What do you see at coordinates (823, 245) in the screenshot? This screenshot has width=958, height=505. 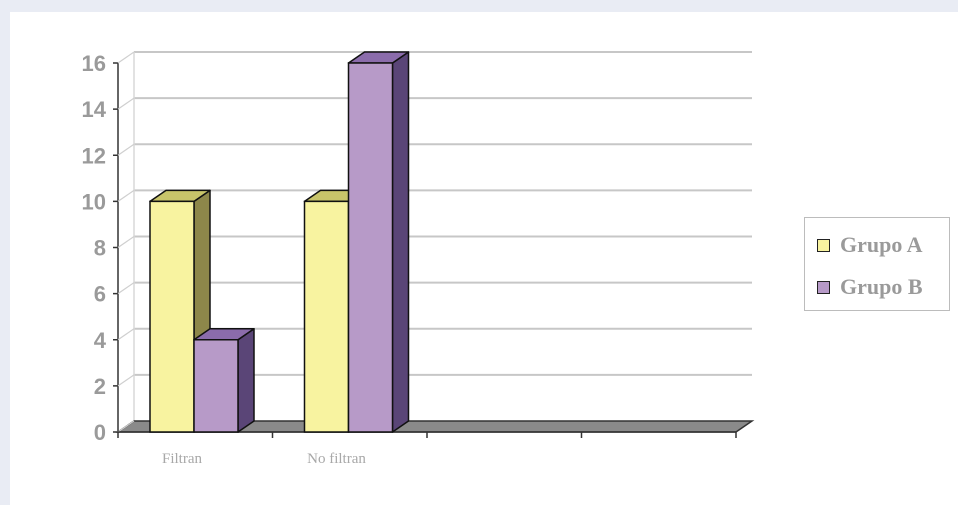 I see `legend-swatch-series-a` at bounding box center [823, 245].